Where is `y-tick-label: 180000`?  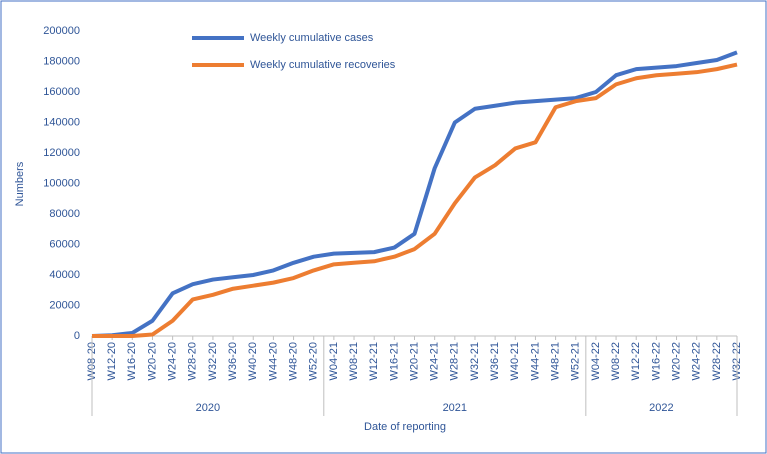 y-tick-label: 180000 is located at coordinates (61, 61).